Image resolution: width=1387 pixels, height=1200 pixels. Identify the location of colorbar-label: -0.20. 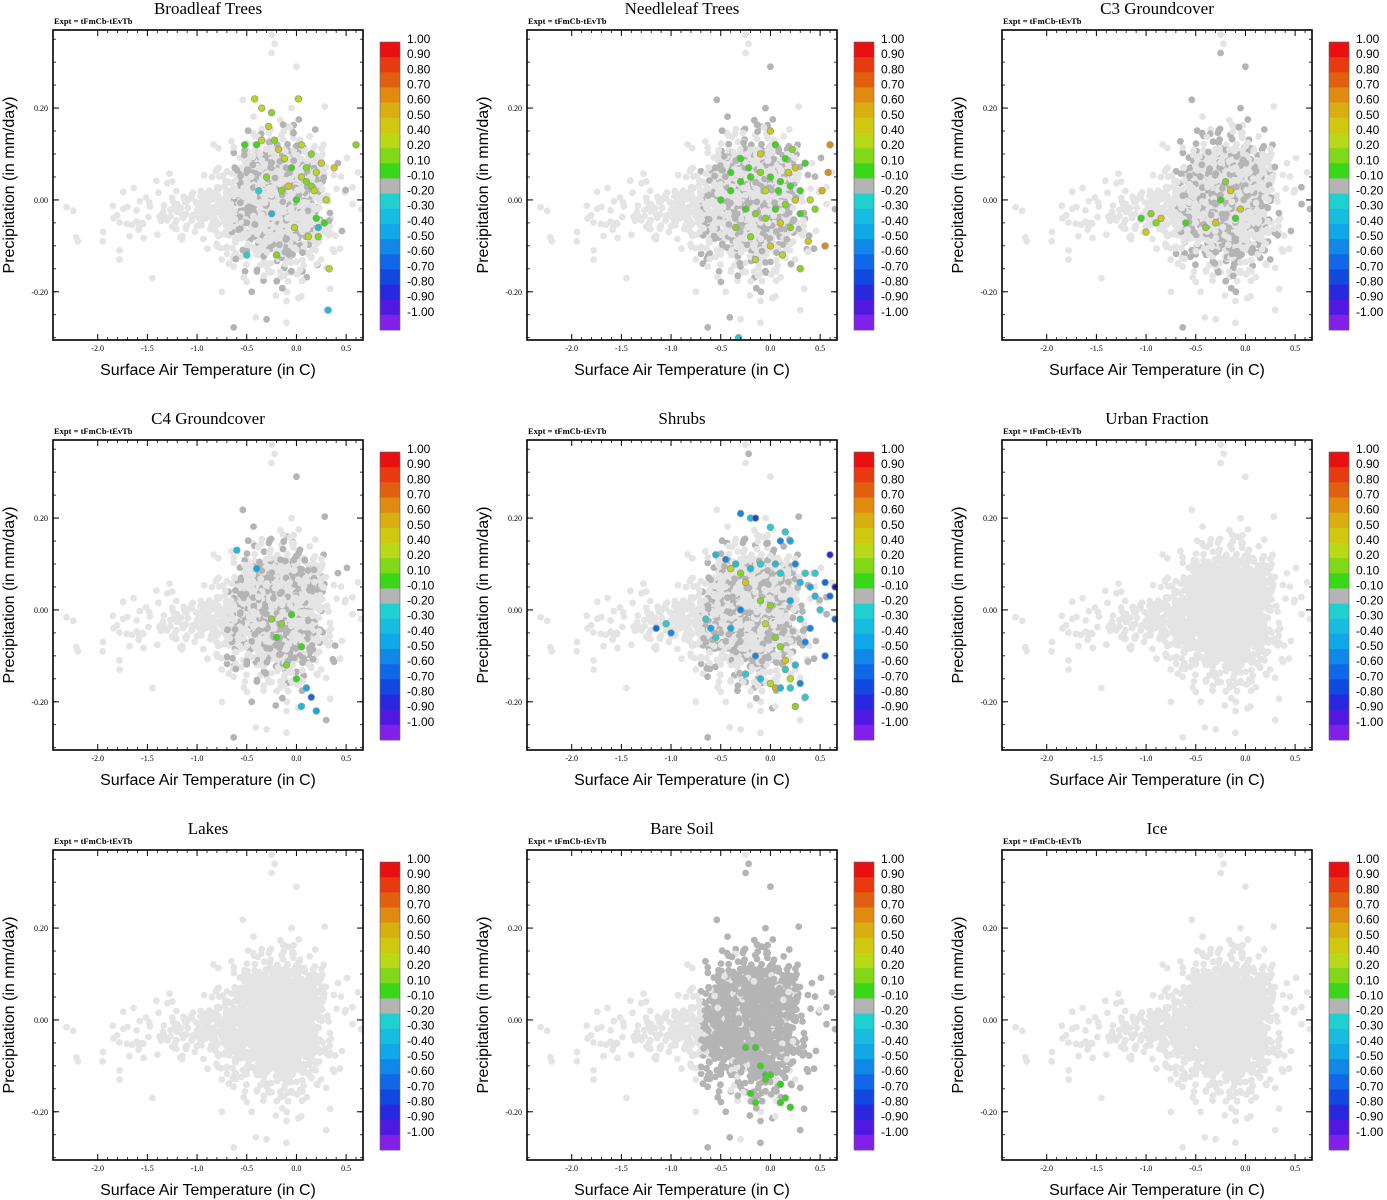
(421, 191).